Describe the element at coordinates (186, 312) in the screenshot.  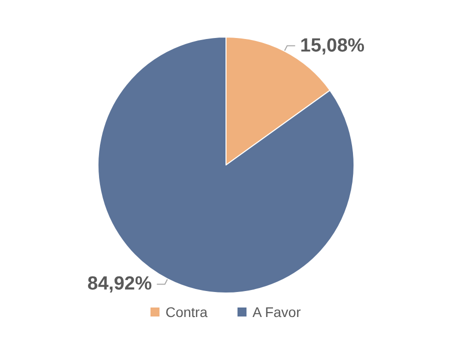
I see `legend-label: Contra` at that location.